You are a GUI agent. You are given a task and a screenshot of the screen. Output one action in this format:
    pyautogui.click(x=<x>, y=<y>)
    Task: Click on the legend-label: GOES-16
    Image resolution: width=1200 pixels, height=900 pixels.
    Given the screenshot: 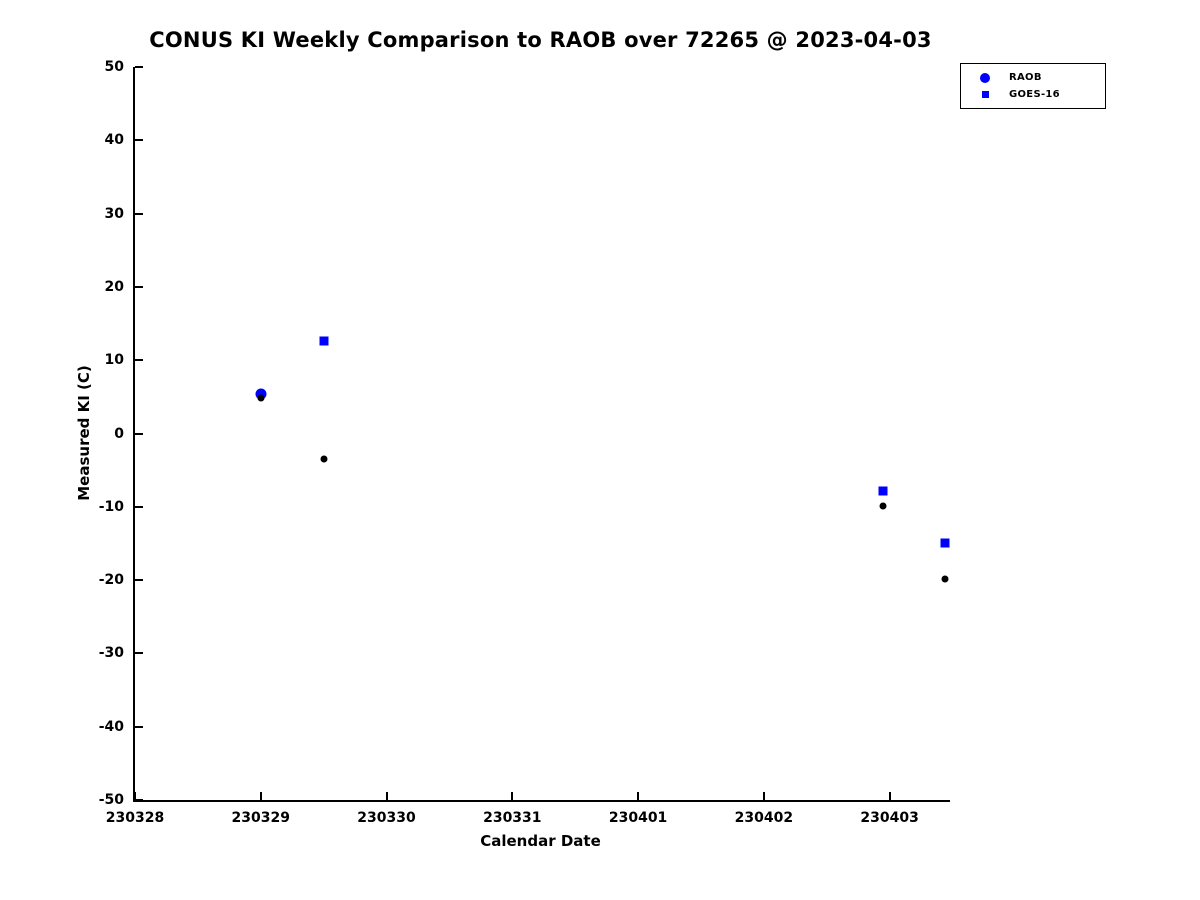 What is the action you would take?
    pyautogui.click(x=1034, y=94)
    